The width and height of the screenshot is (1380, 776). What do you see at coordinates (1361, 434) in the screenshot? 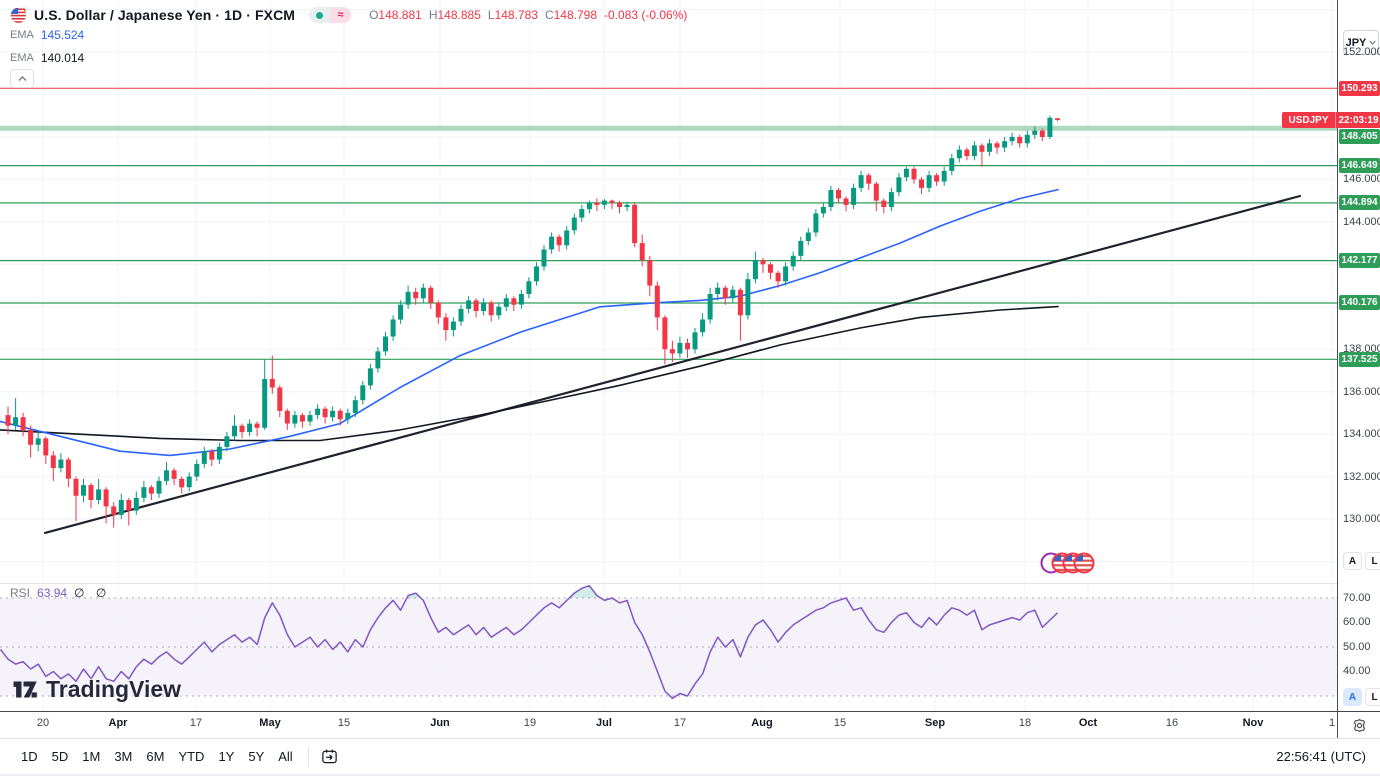
I see `price-tick-label: 134.000` at bounding box center [1361, 434].